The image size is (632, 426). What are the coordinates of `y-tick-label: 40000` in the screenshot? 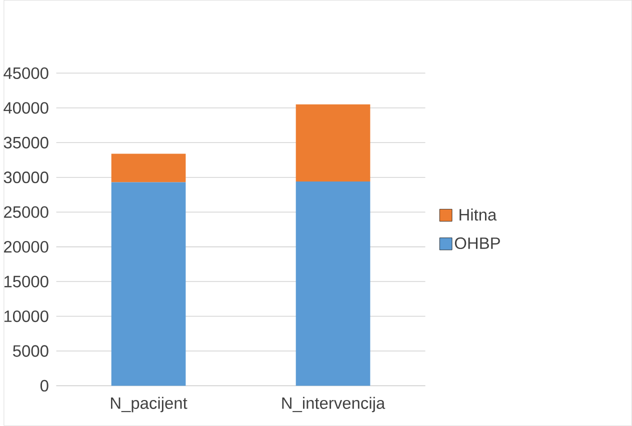 It's located at (26, 108).